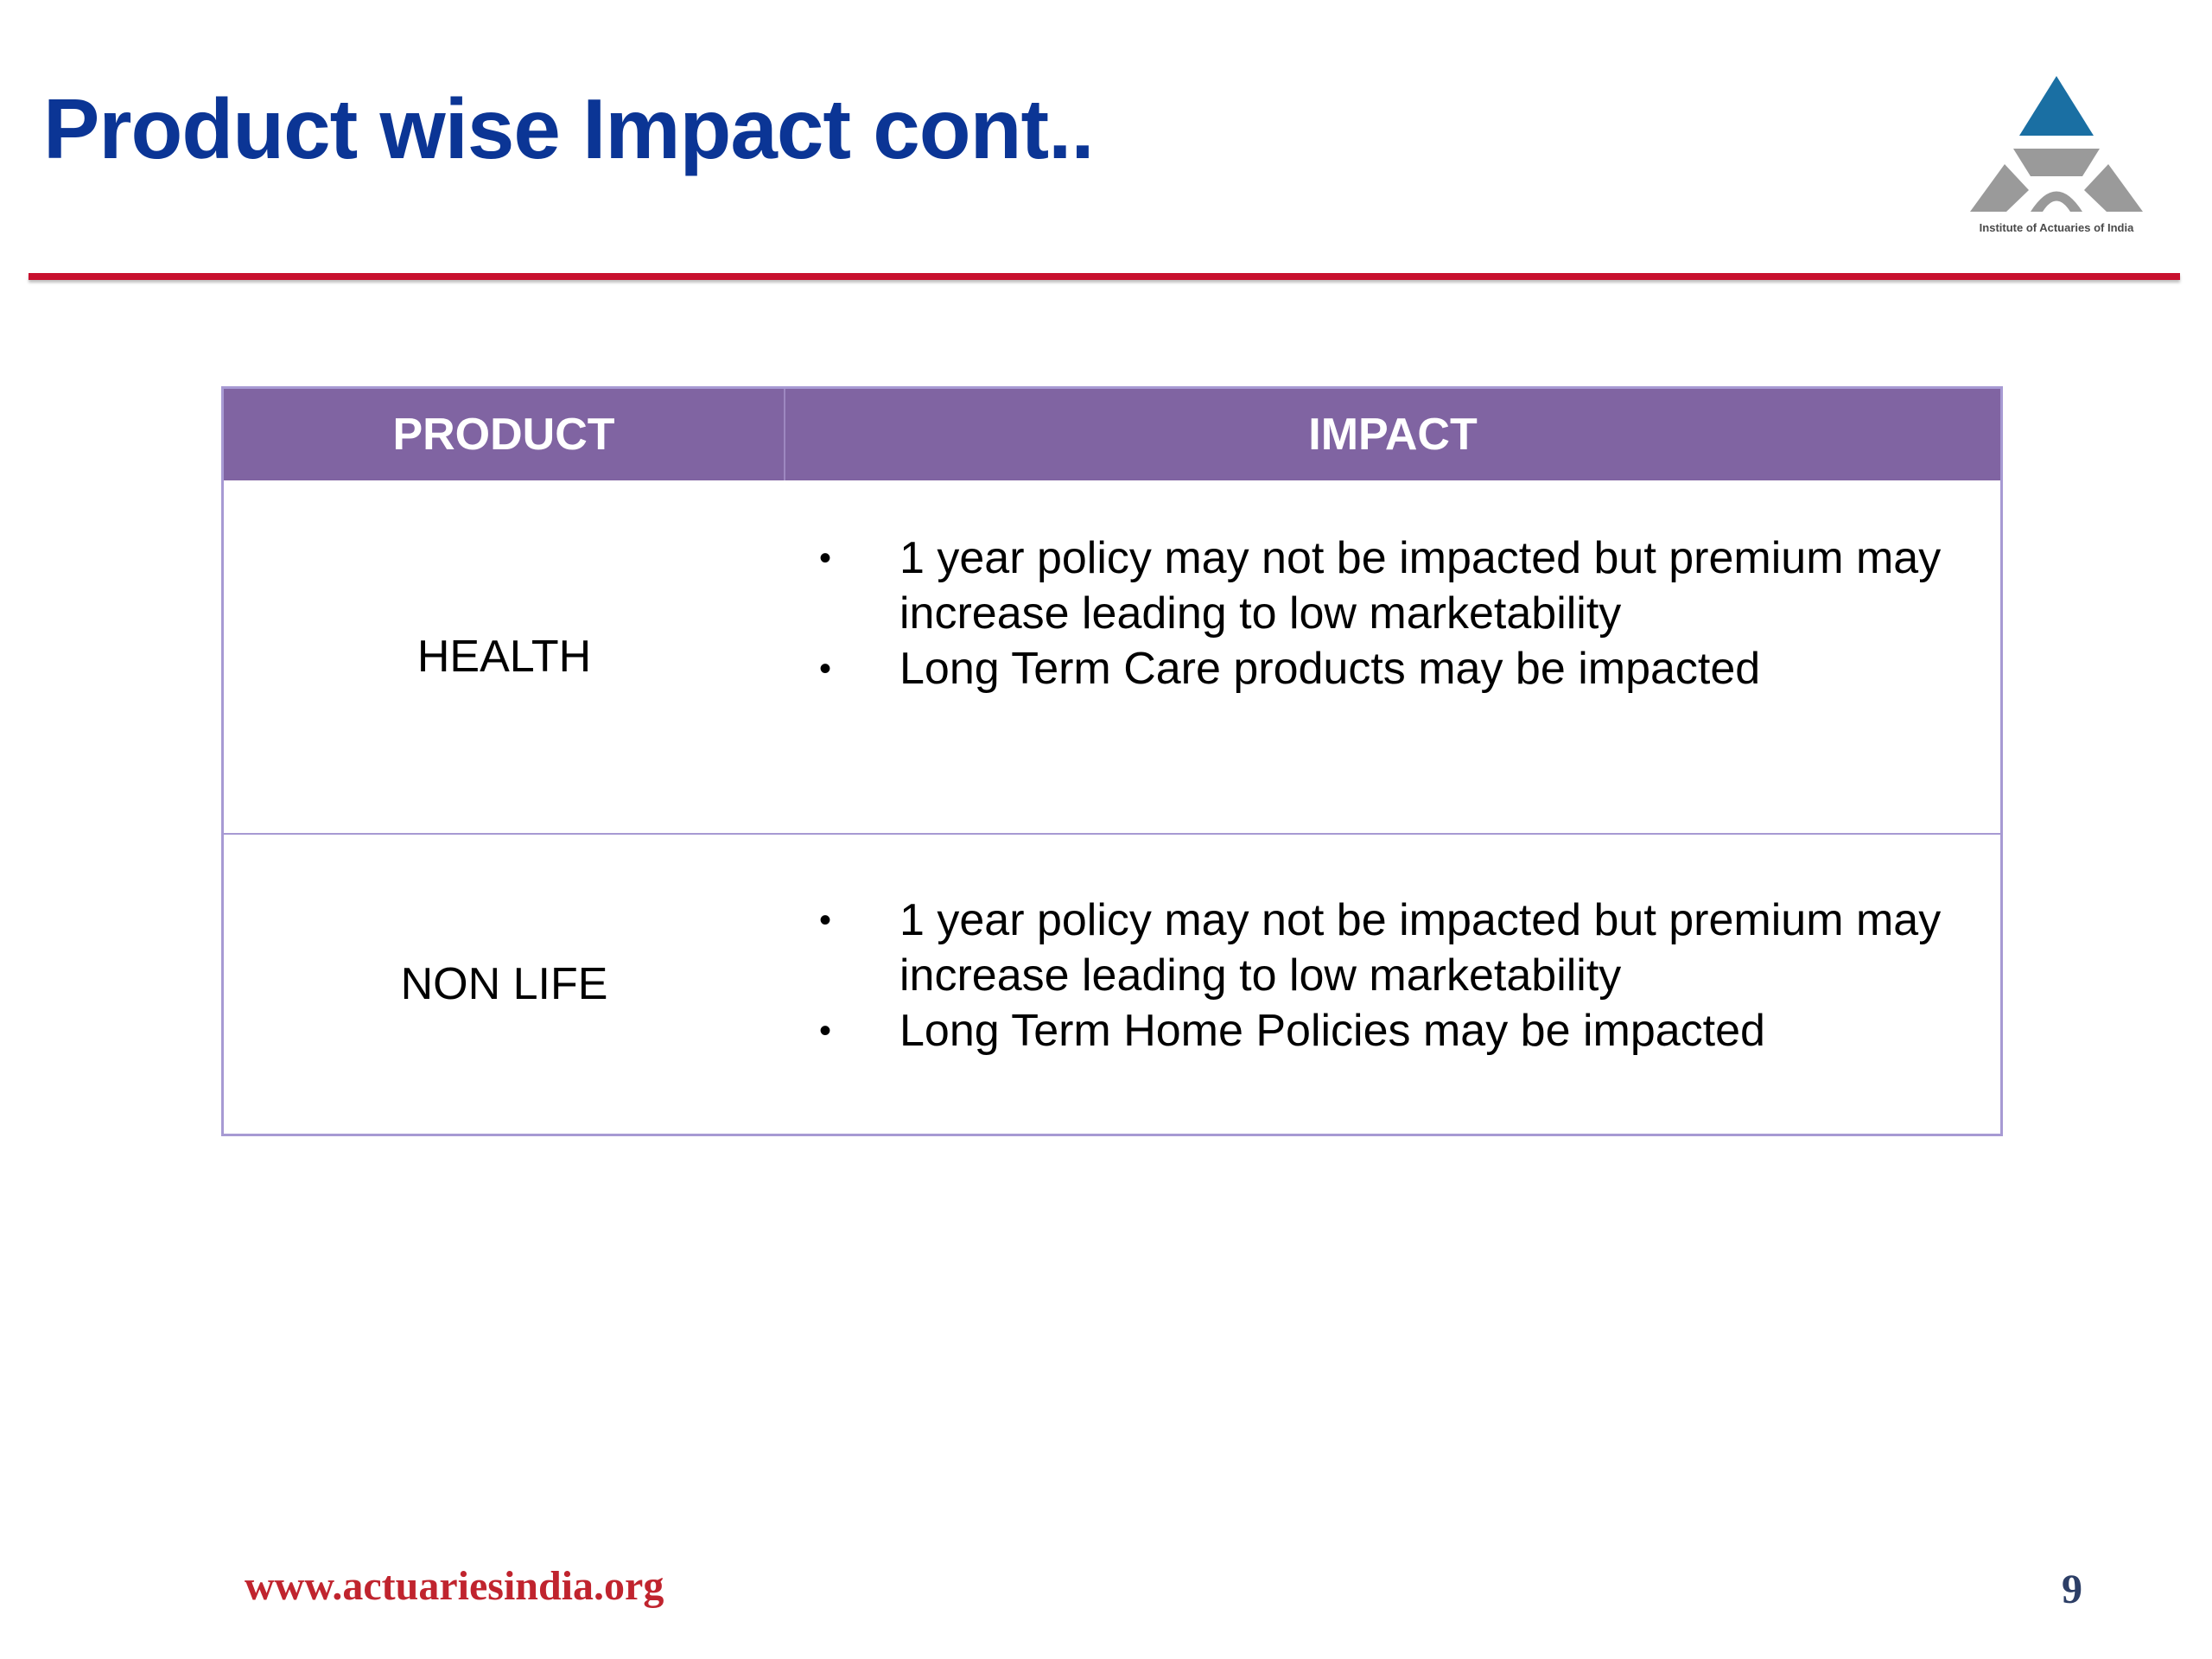  Describe the element at coordinates (1332, 1031) in the screenshot. I see `impact-text: Long Term Home Policies may be impacted` at that location.